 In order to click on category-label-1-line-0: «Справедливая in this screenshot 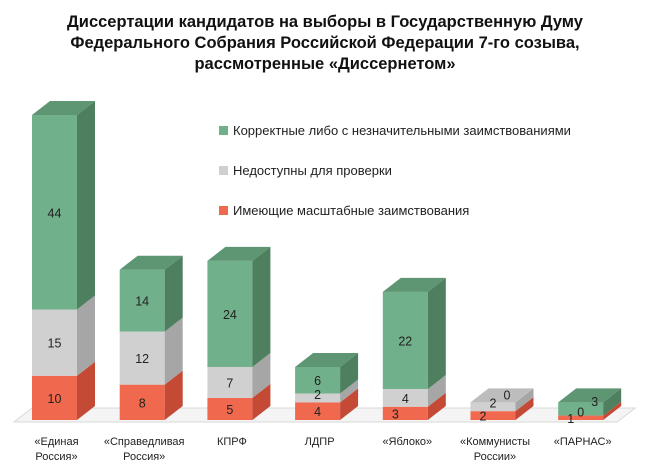, I will do `click(144, 442)`.